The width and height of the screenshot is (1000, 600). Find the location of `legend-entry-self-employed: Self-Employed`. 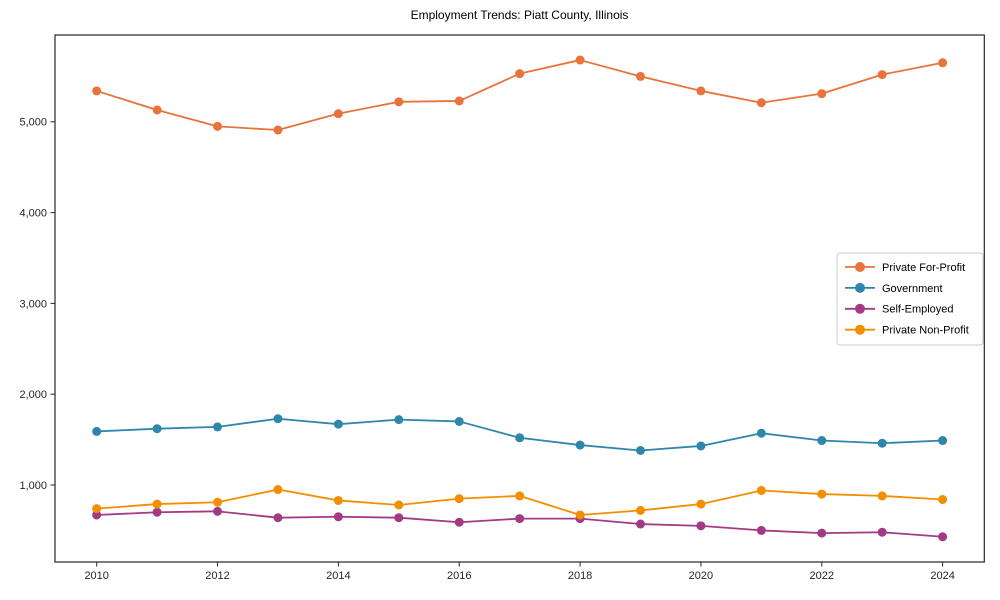

legend-entry-self-employed: Self-Employed is located at coordinates (899, 310).